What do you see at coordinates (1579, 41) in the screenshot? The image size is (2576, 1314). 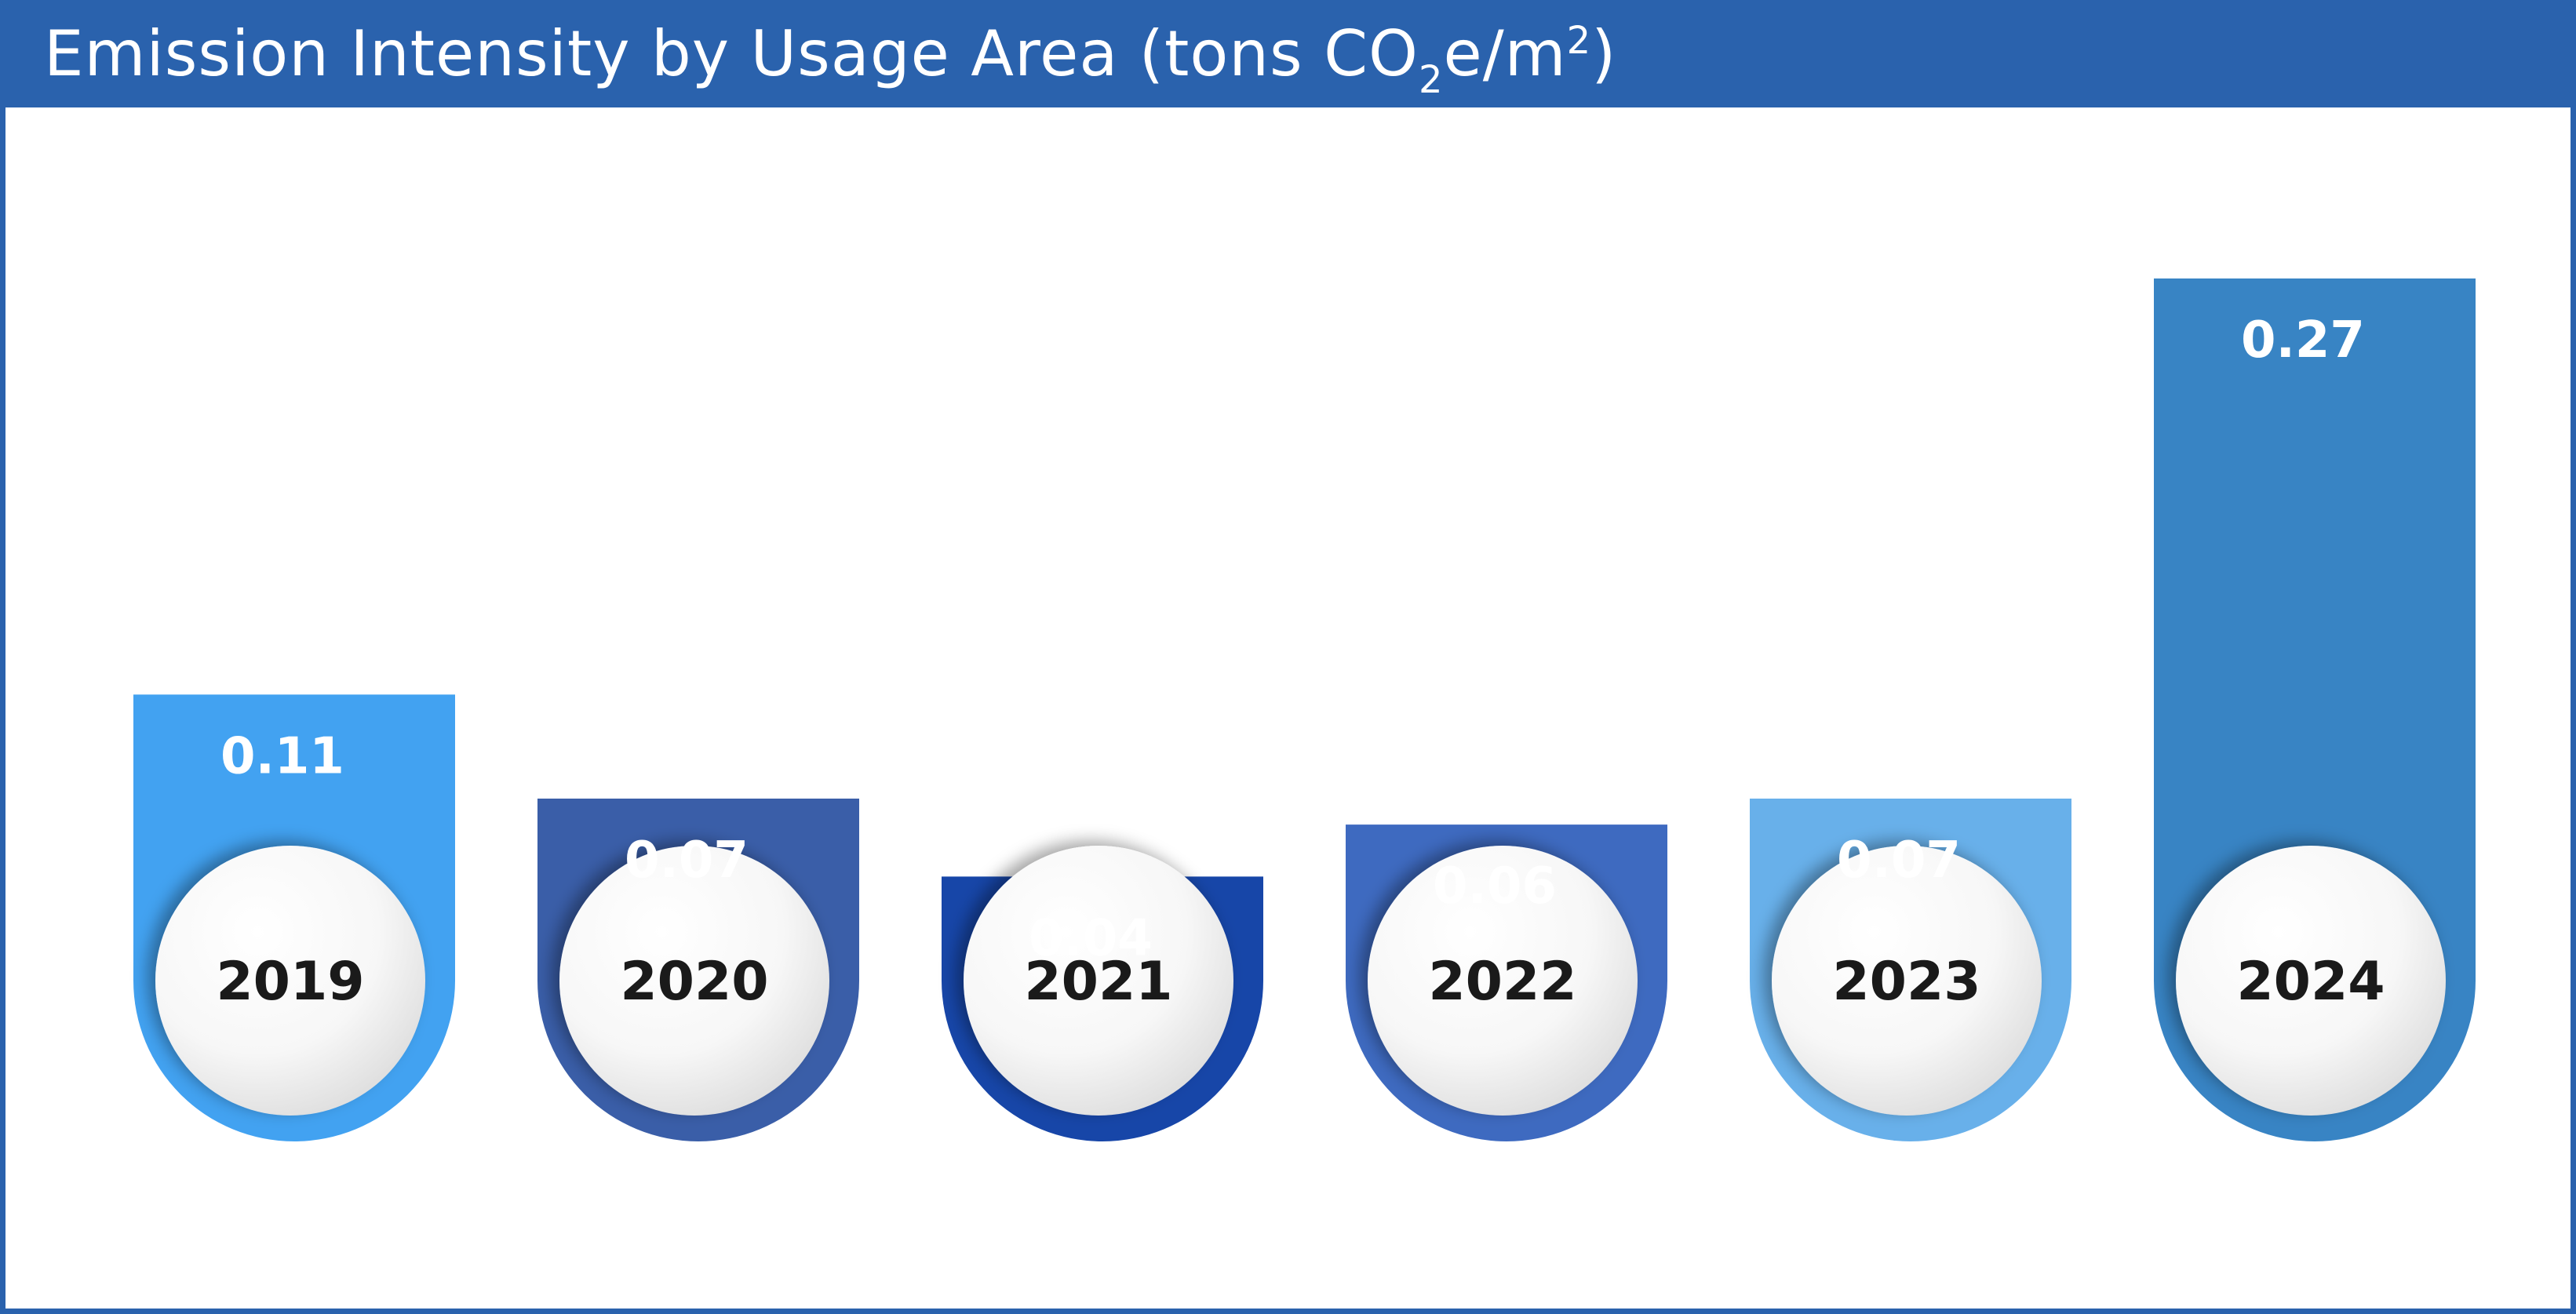 I see `title-superscript: 2` at bounding box center [1579, 41].